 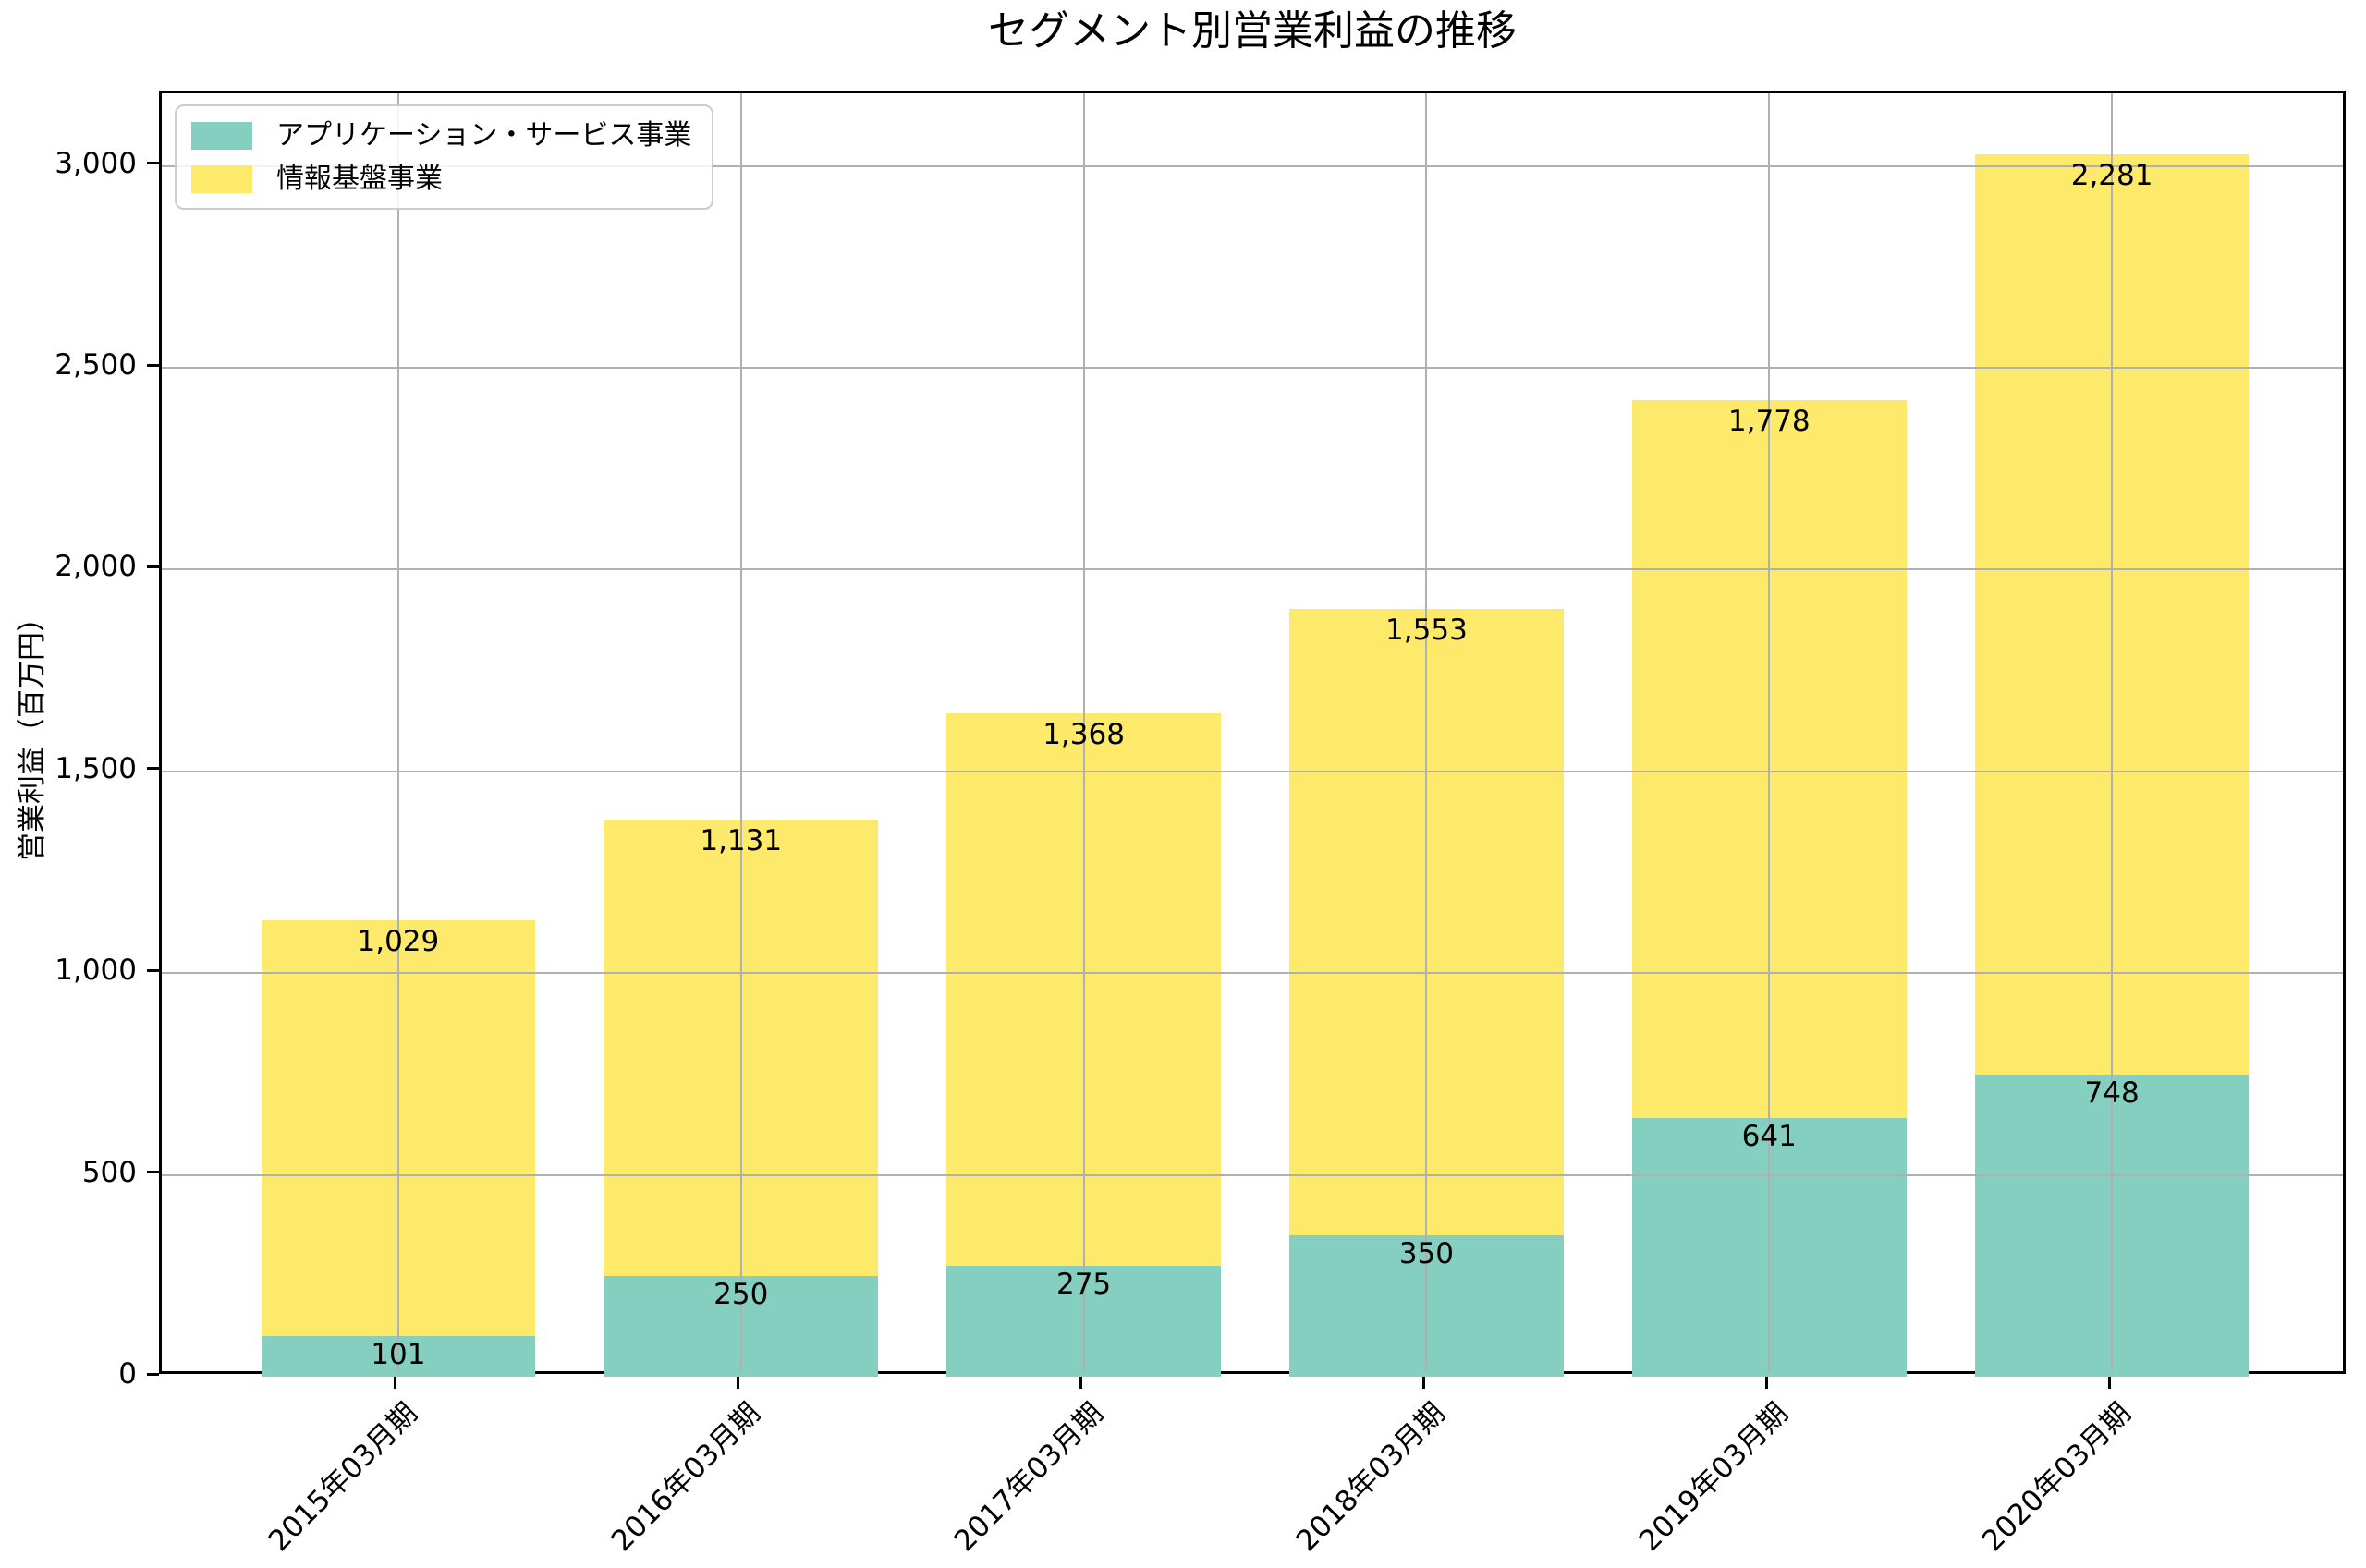 What do you see at coordinates (221, 178) in the screenshot?
I see `legend-swatch-info-infra` at bounding box center [221, 178].